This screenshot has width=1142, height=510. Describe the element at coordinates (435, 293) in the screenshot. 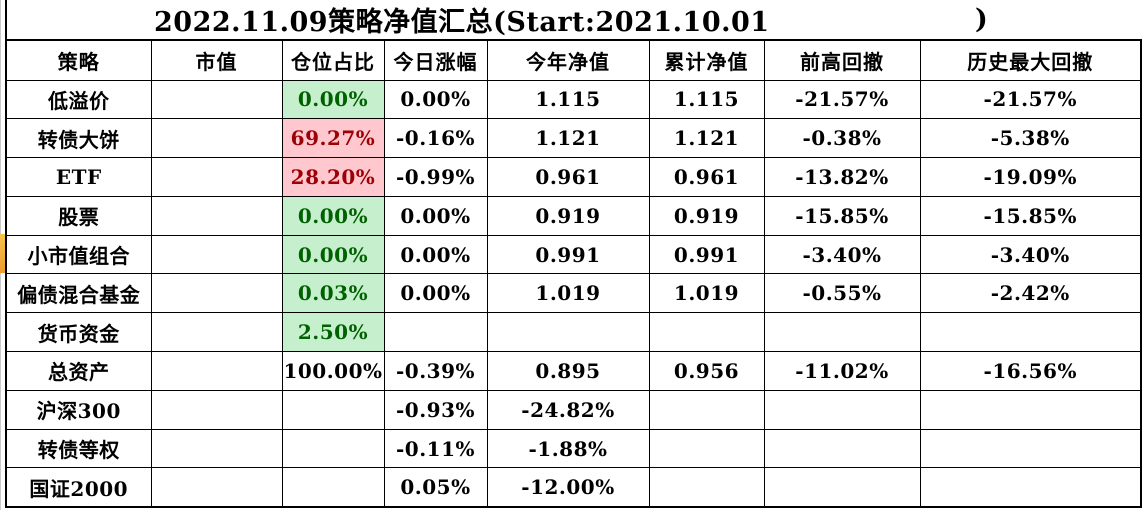

I see `cell-r6c4: 0.00%` at that location.